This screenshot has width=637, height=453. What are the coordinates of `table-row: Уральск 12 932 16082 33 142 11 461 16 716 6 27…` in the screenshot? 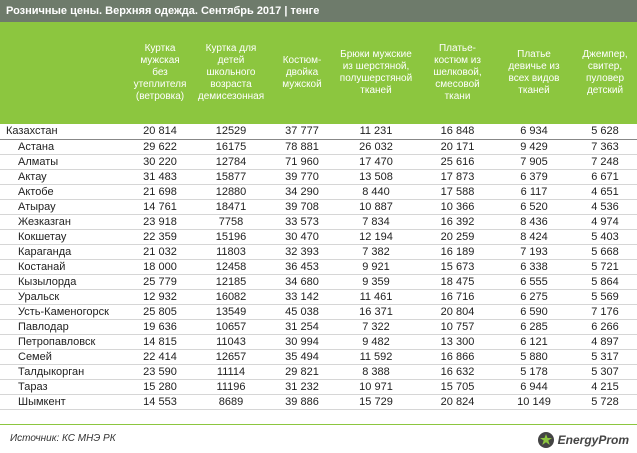 It's located at (318, 297).